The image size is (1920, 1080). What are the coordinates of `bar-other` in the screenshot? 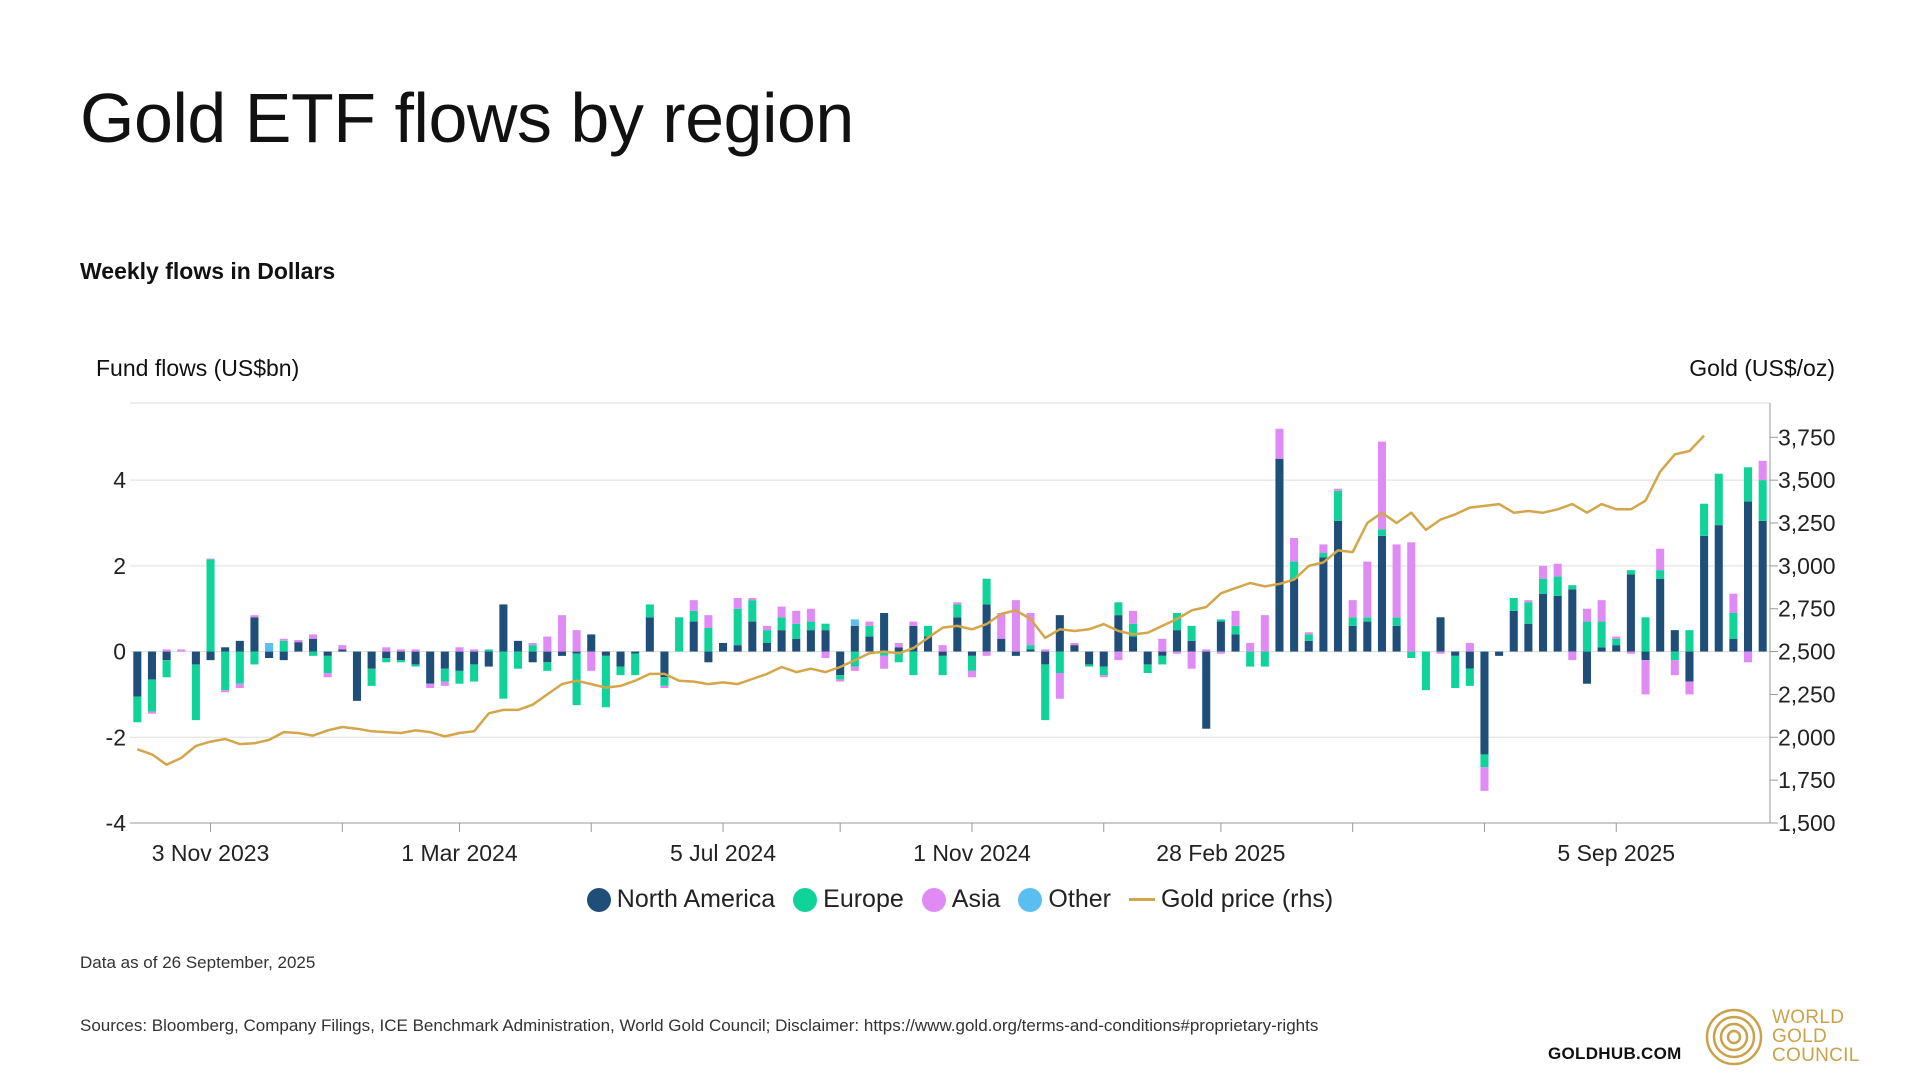 It's located at (269, 647).